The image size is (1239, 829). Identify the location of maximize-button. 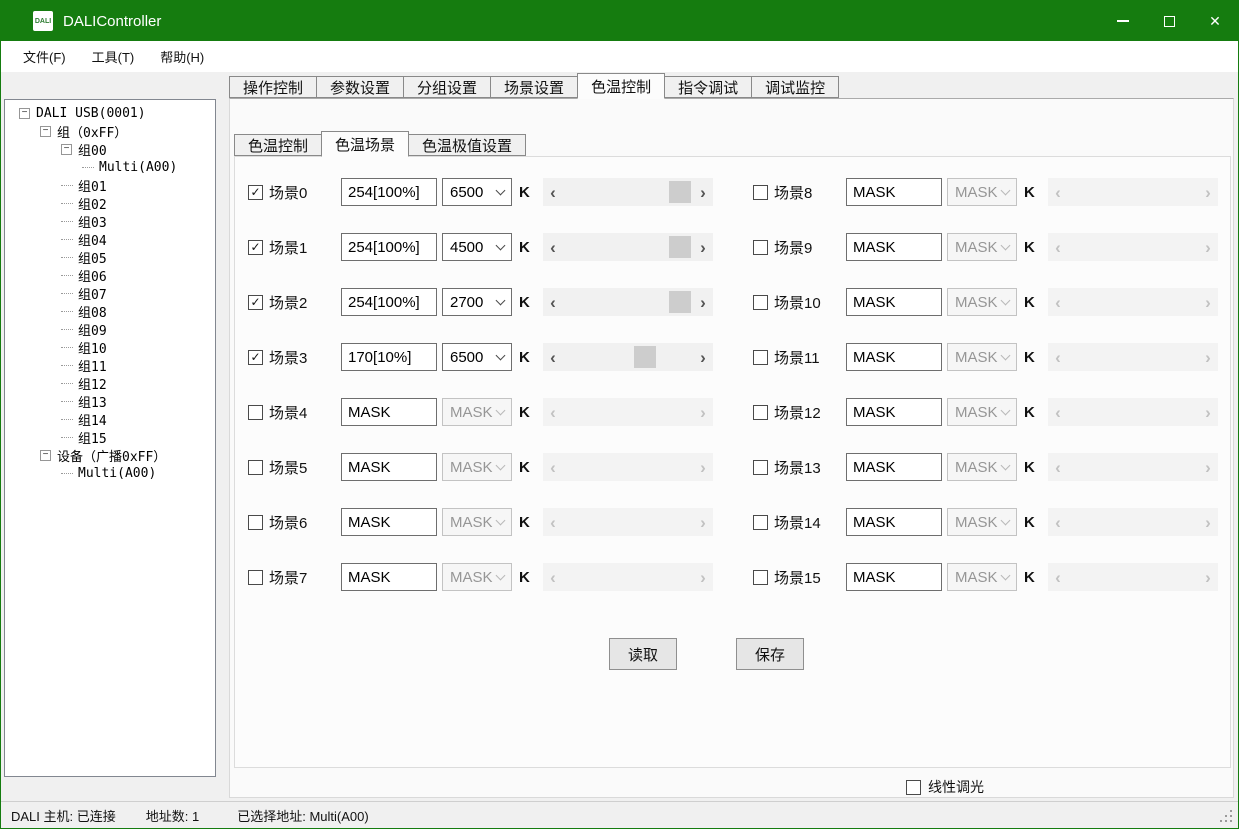
(1169, 21).